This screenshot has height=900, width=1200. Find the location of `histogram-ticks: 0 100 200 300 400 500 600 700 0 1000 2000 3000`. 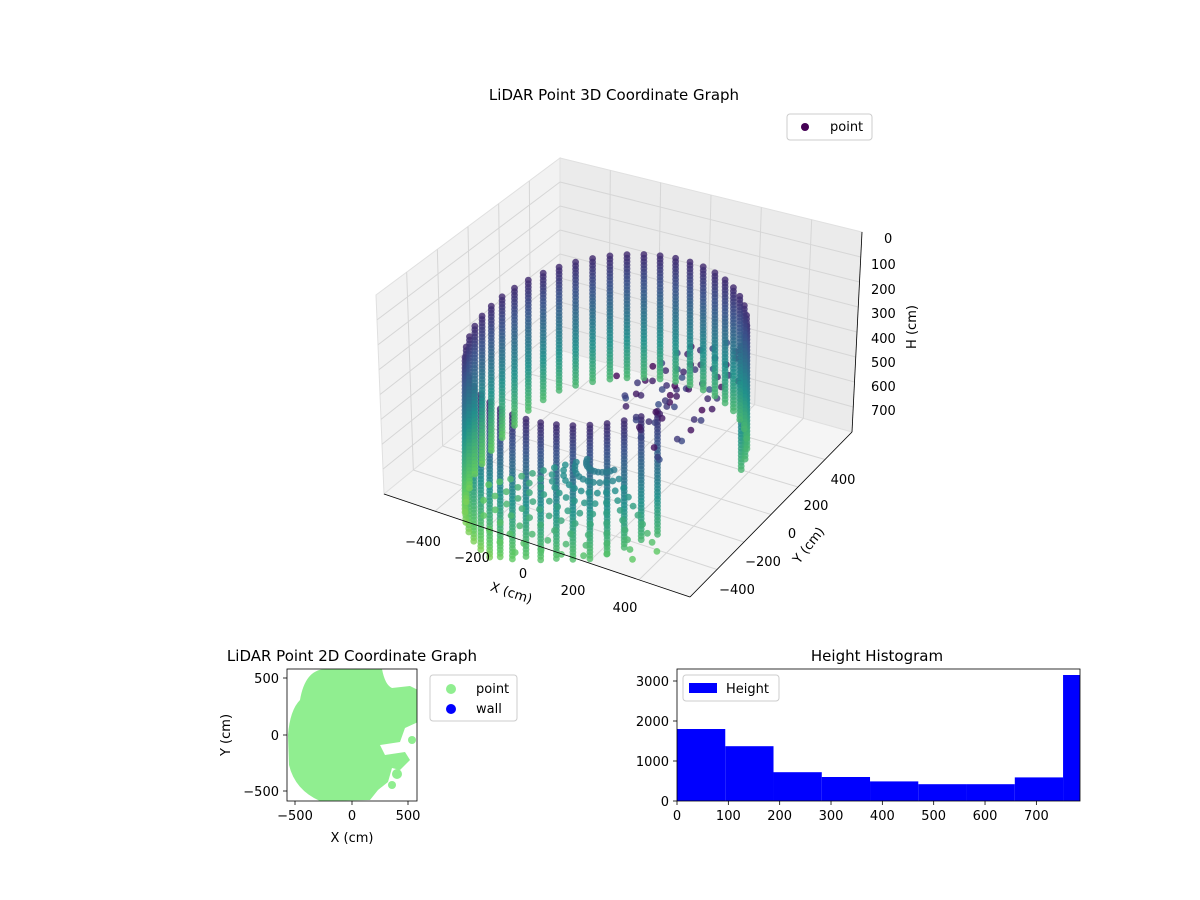

histogram-ticks: 0 100 200 300 400 500 600 700 0 1000 2000 3000 is located at coordinates (842, 749).